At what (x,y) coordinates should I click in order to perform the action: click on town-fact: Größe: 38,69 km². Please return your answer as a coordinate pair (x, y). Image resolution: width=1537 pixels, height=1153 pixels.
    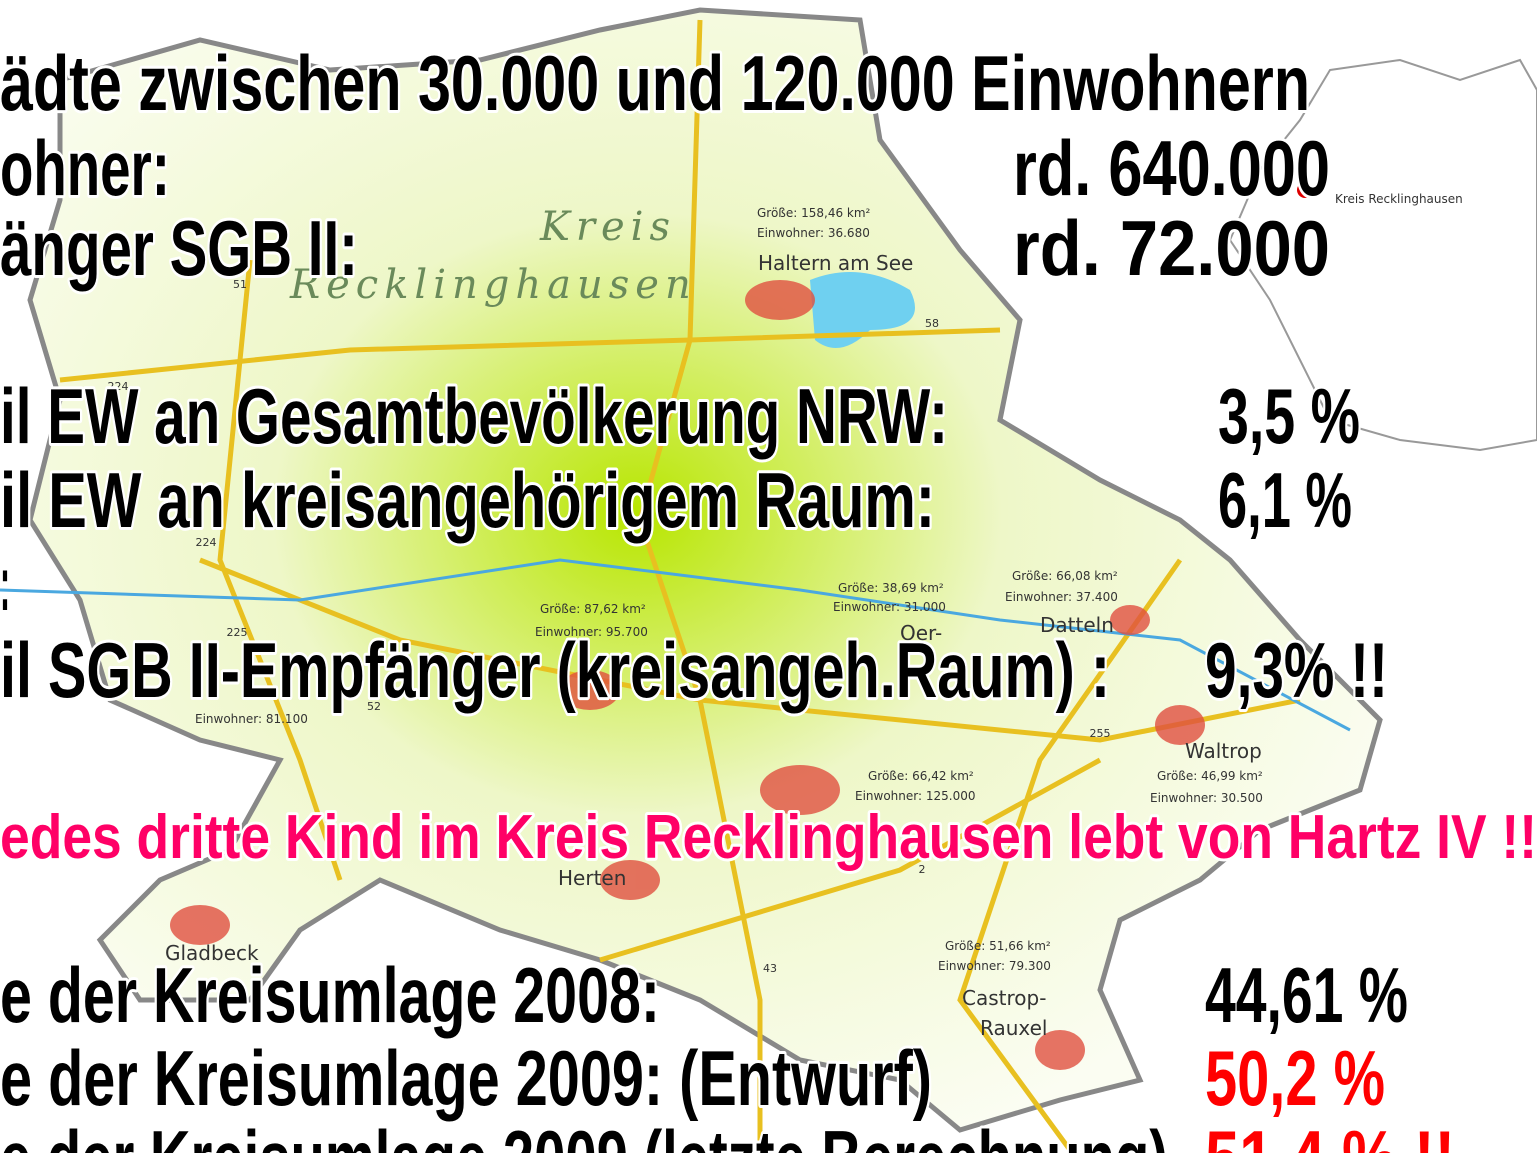
    Looking at the image, I should click on (891, 588).